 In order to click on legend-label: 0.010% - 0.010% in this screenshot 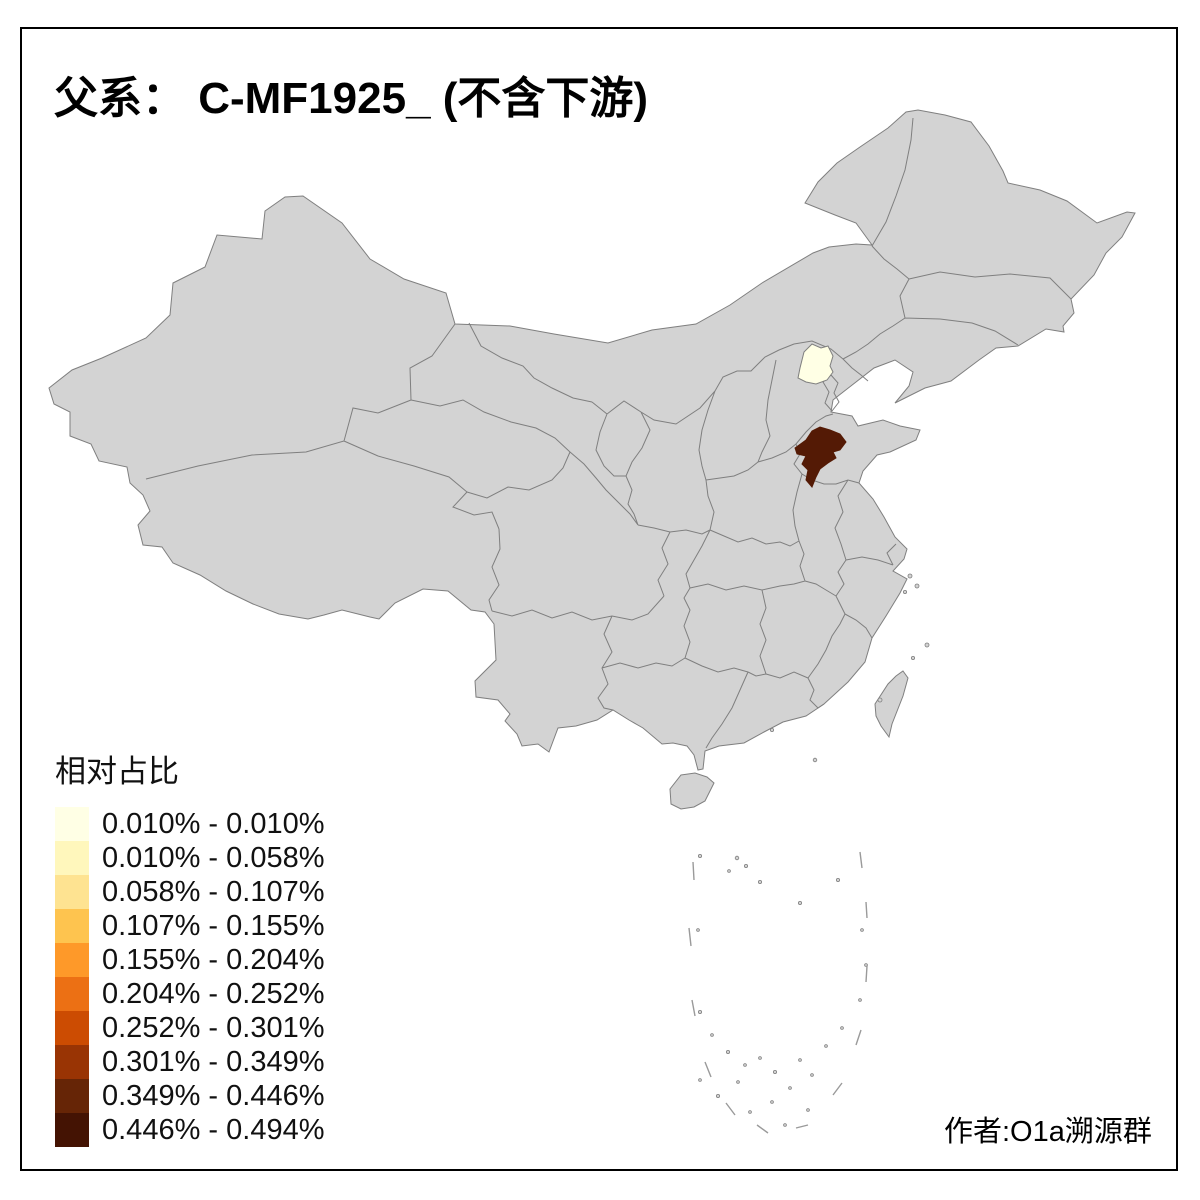, I will do `click(213, 823)`.